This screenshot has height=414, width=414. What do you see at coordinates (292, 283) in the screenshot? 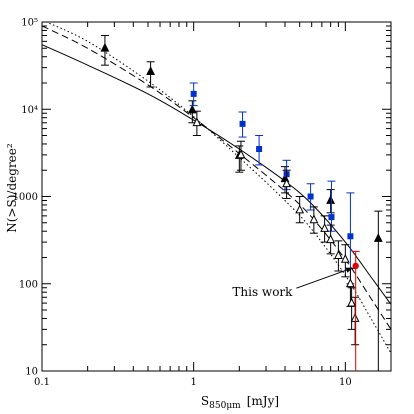
I see `annotation: This work` at bounding box center [292, 283].